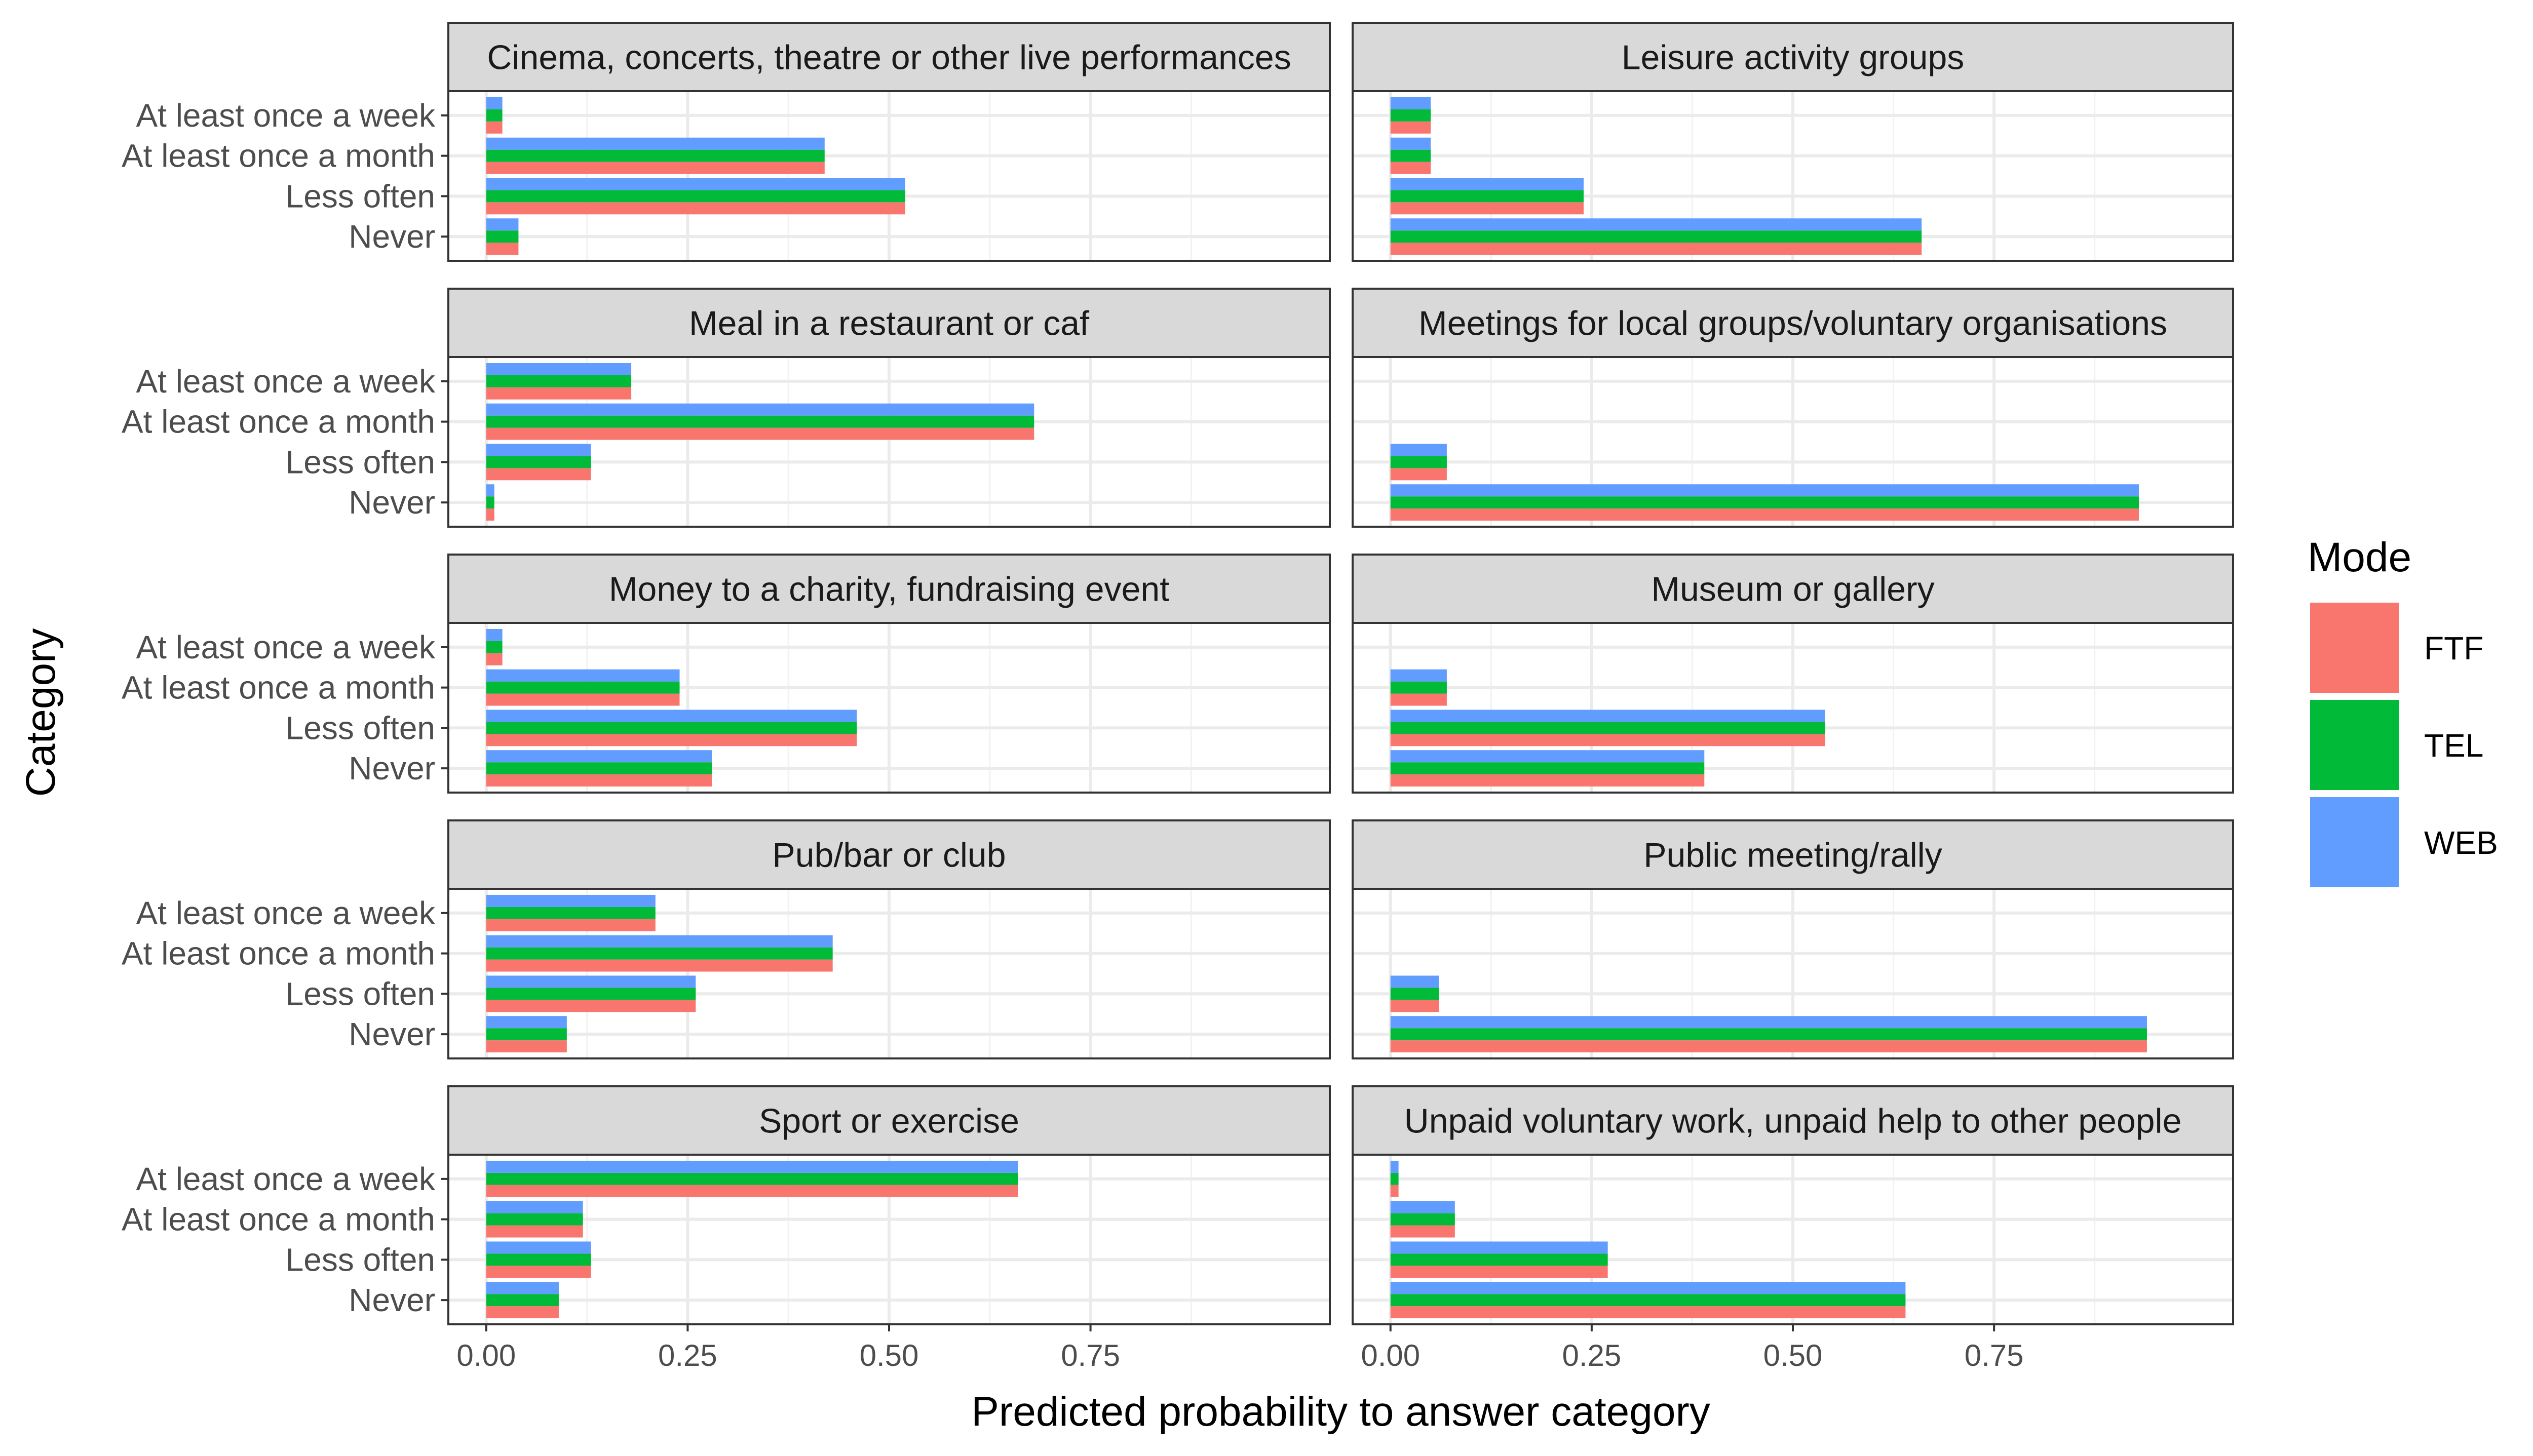 The image size is (2533, 1456). Describe the element at coordinates (41, 712) in the screenshot. I see `y-axis-title: Category` at that location.